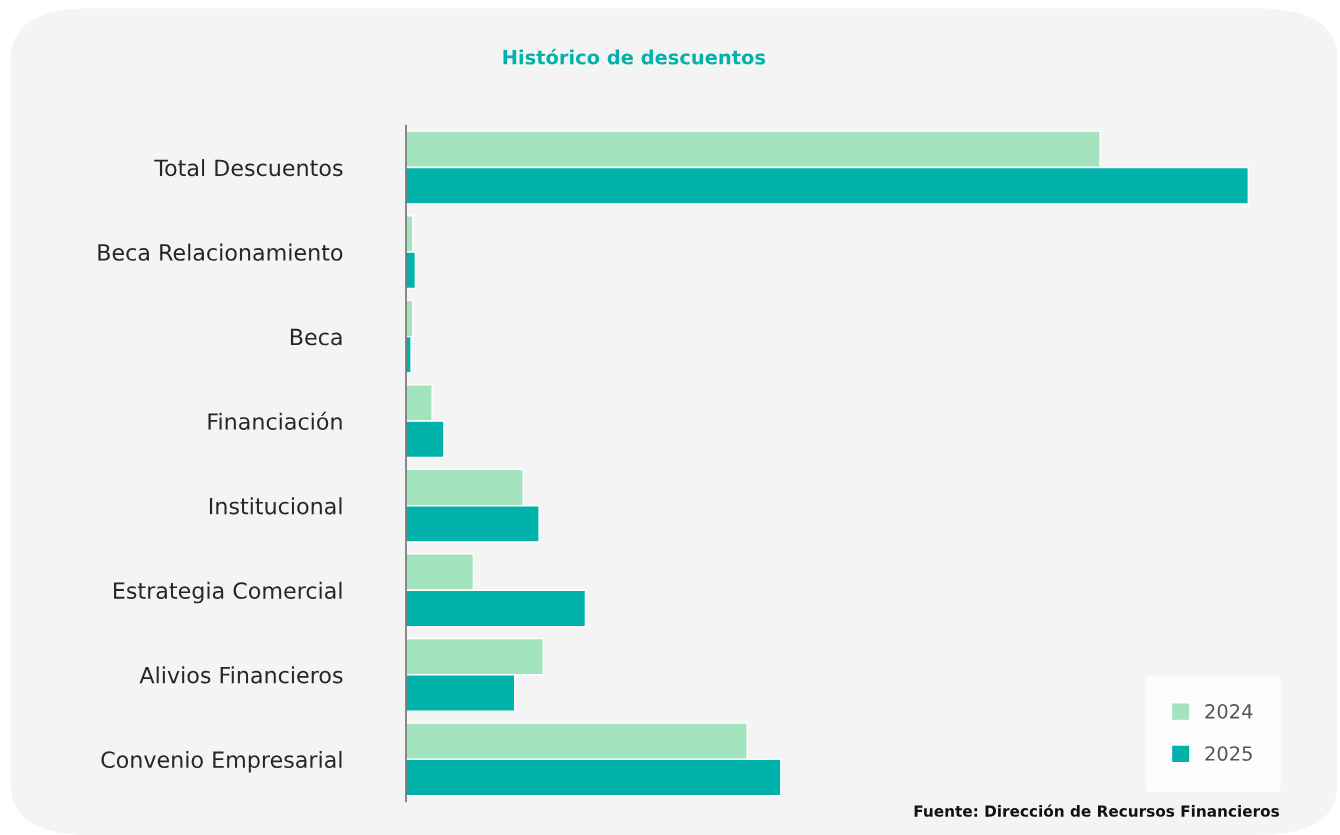  Describe the element at coordinates (228, 592) in the screenshot. I see `y-tick-label: Estrategia Comercial` at that location.